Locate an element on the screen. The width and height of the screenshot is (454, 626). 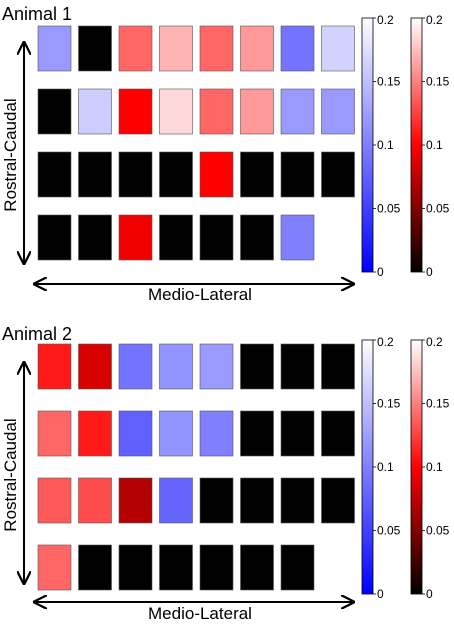
panel-title: Animal 1 is located at coordinates (37, 14).